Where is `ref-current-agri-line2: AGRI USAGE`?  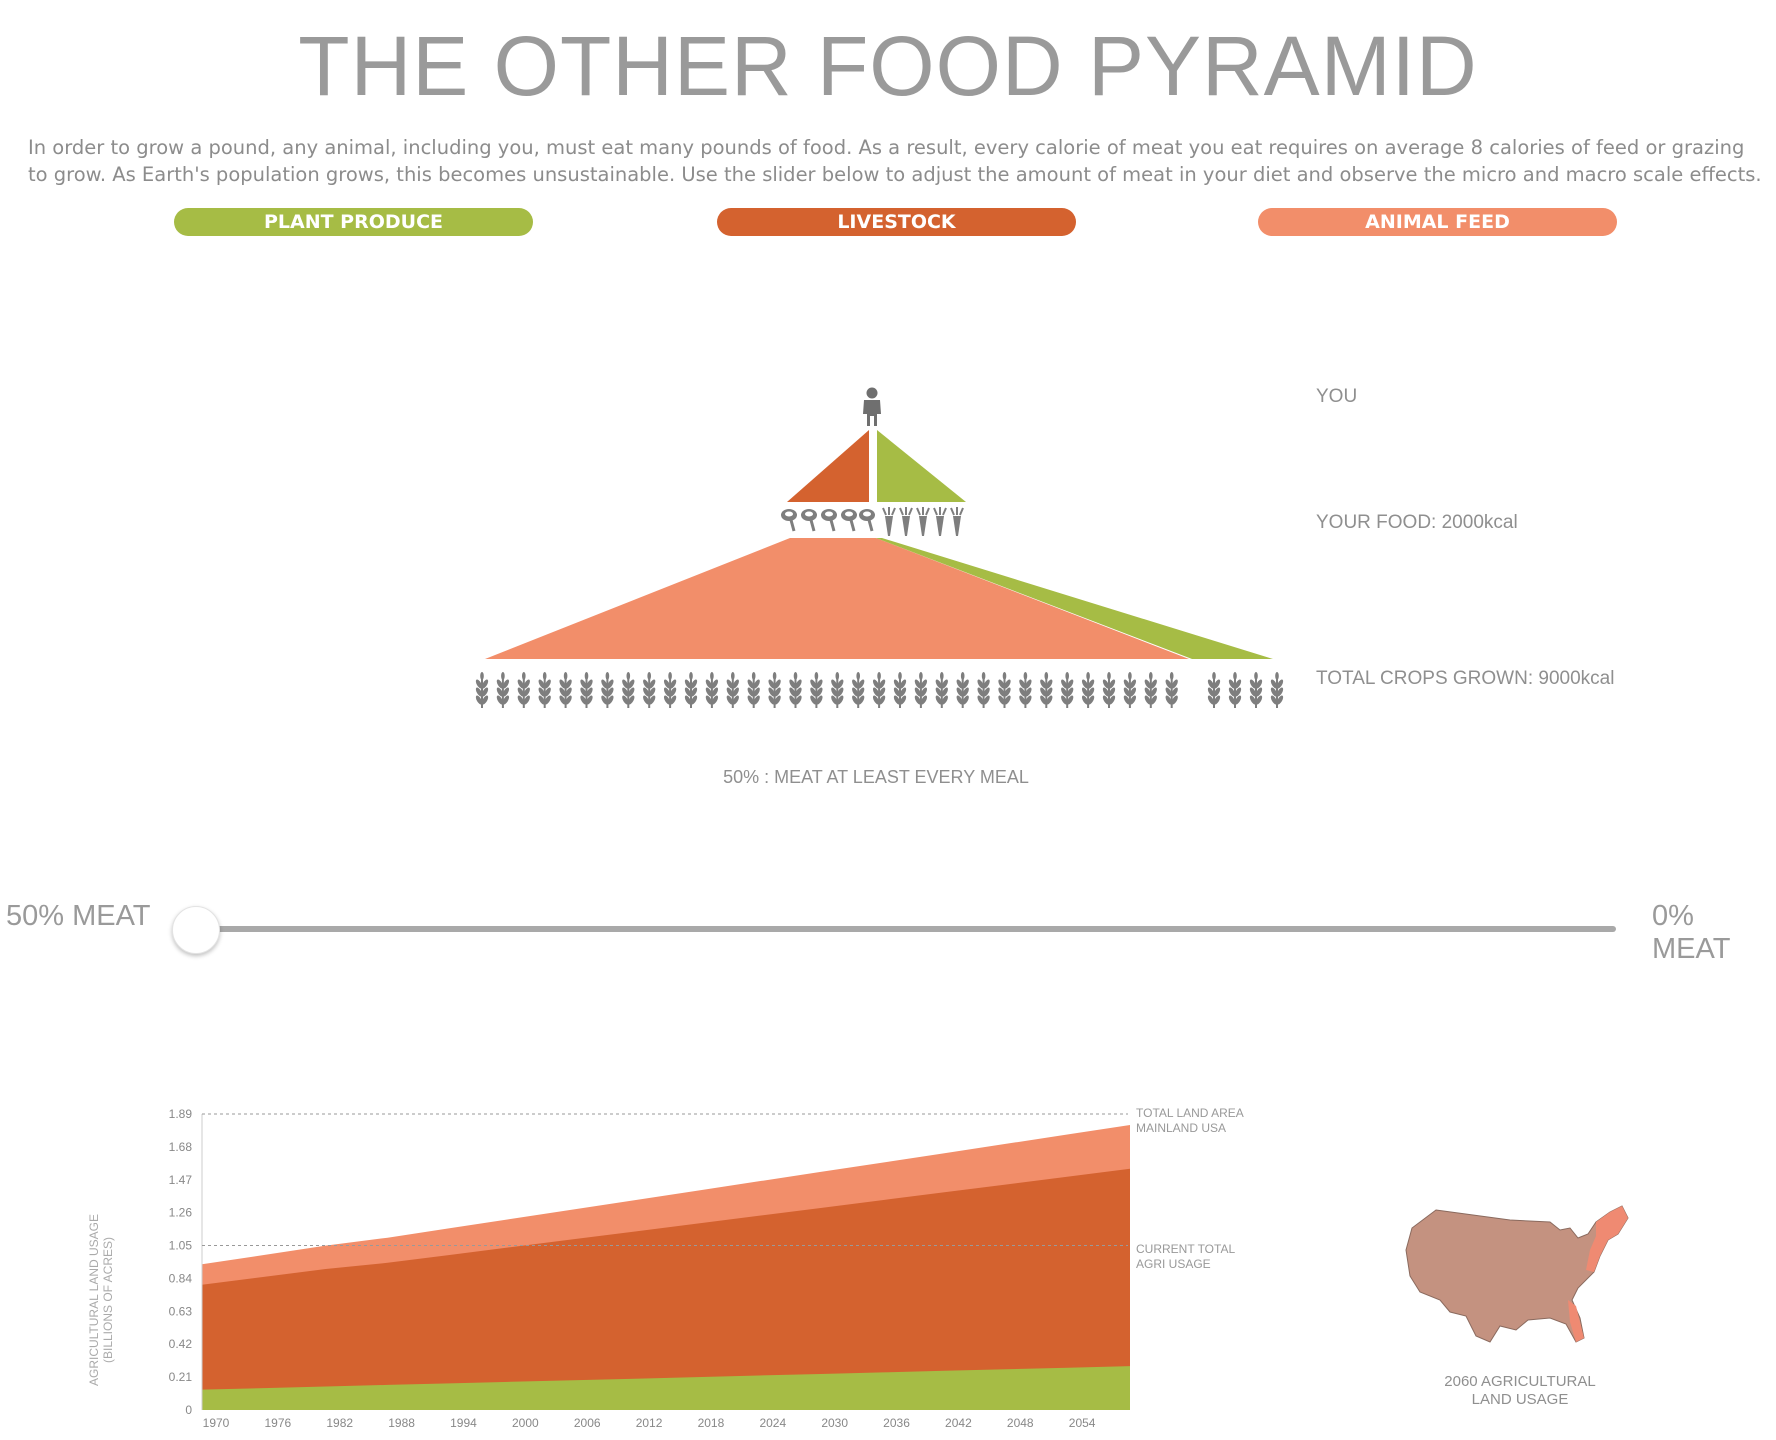 ref-current-agri-line2: AGRI USAGE is located at coordinates (1173, 1264).